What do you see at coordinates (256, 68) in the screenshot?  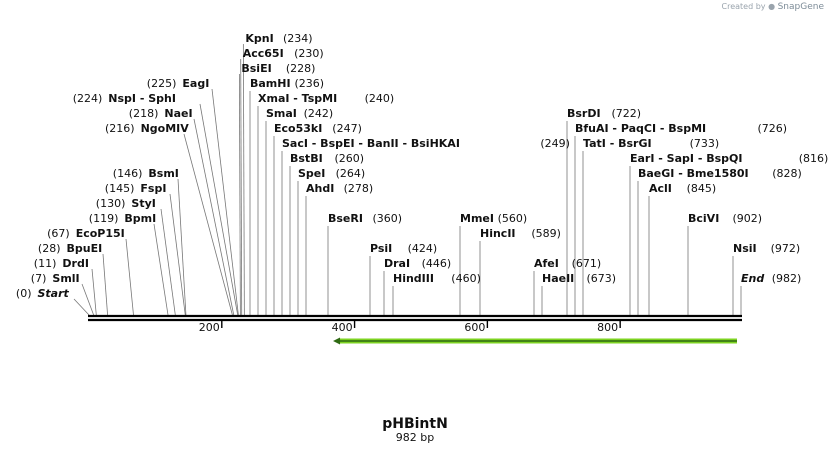 I see `site-name: BsiEI` at bounding box center [256, 68].